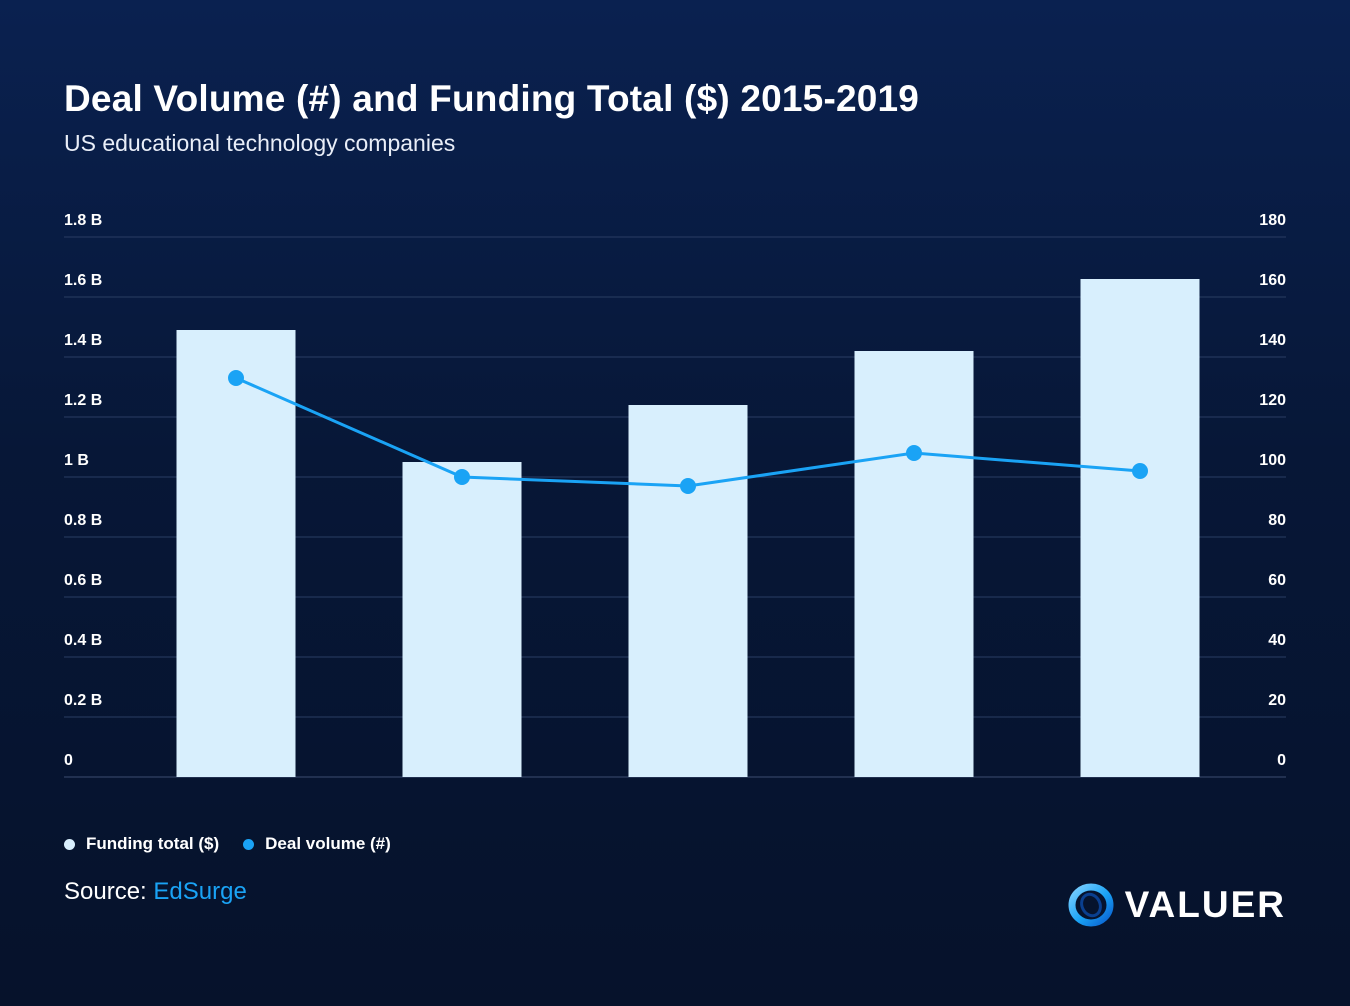  Describe the element at coordinates (105, 891) in the screenshot. I see `source-label: Source:` at that location.